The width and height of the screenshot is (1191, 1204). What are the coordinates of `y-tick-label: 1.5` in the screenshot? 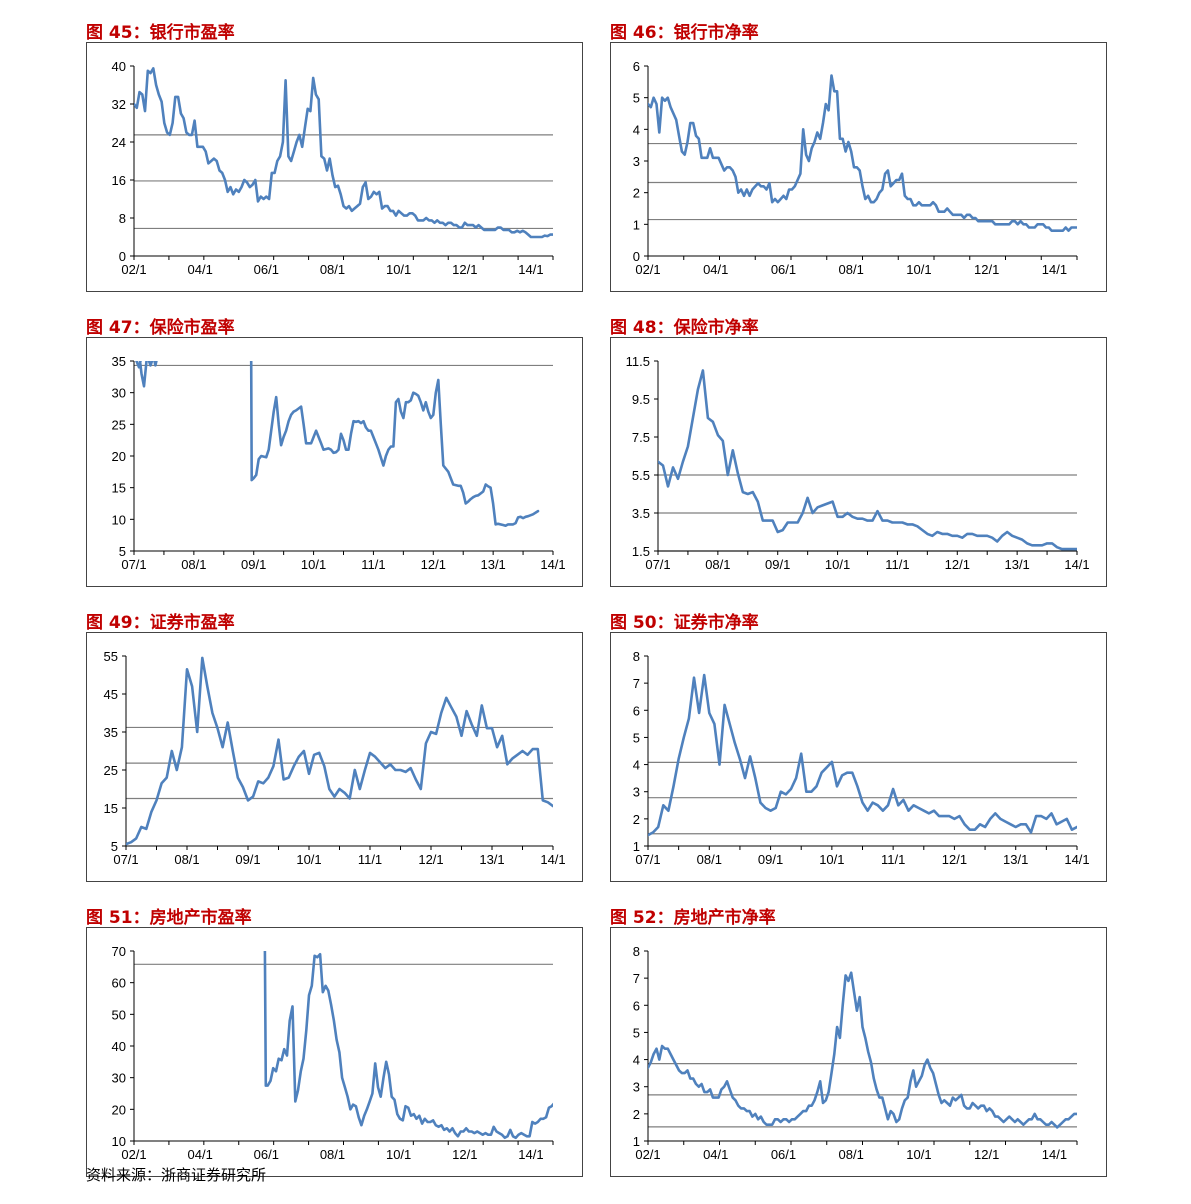 It's located at (641, 551).